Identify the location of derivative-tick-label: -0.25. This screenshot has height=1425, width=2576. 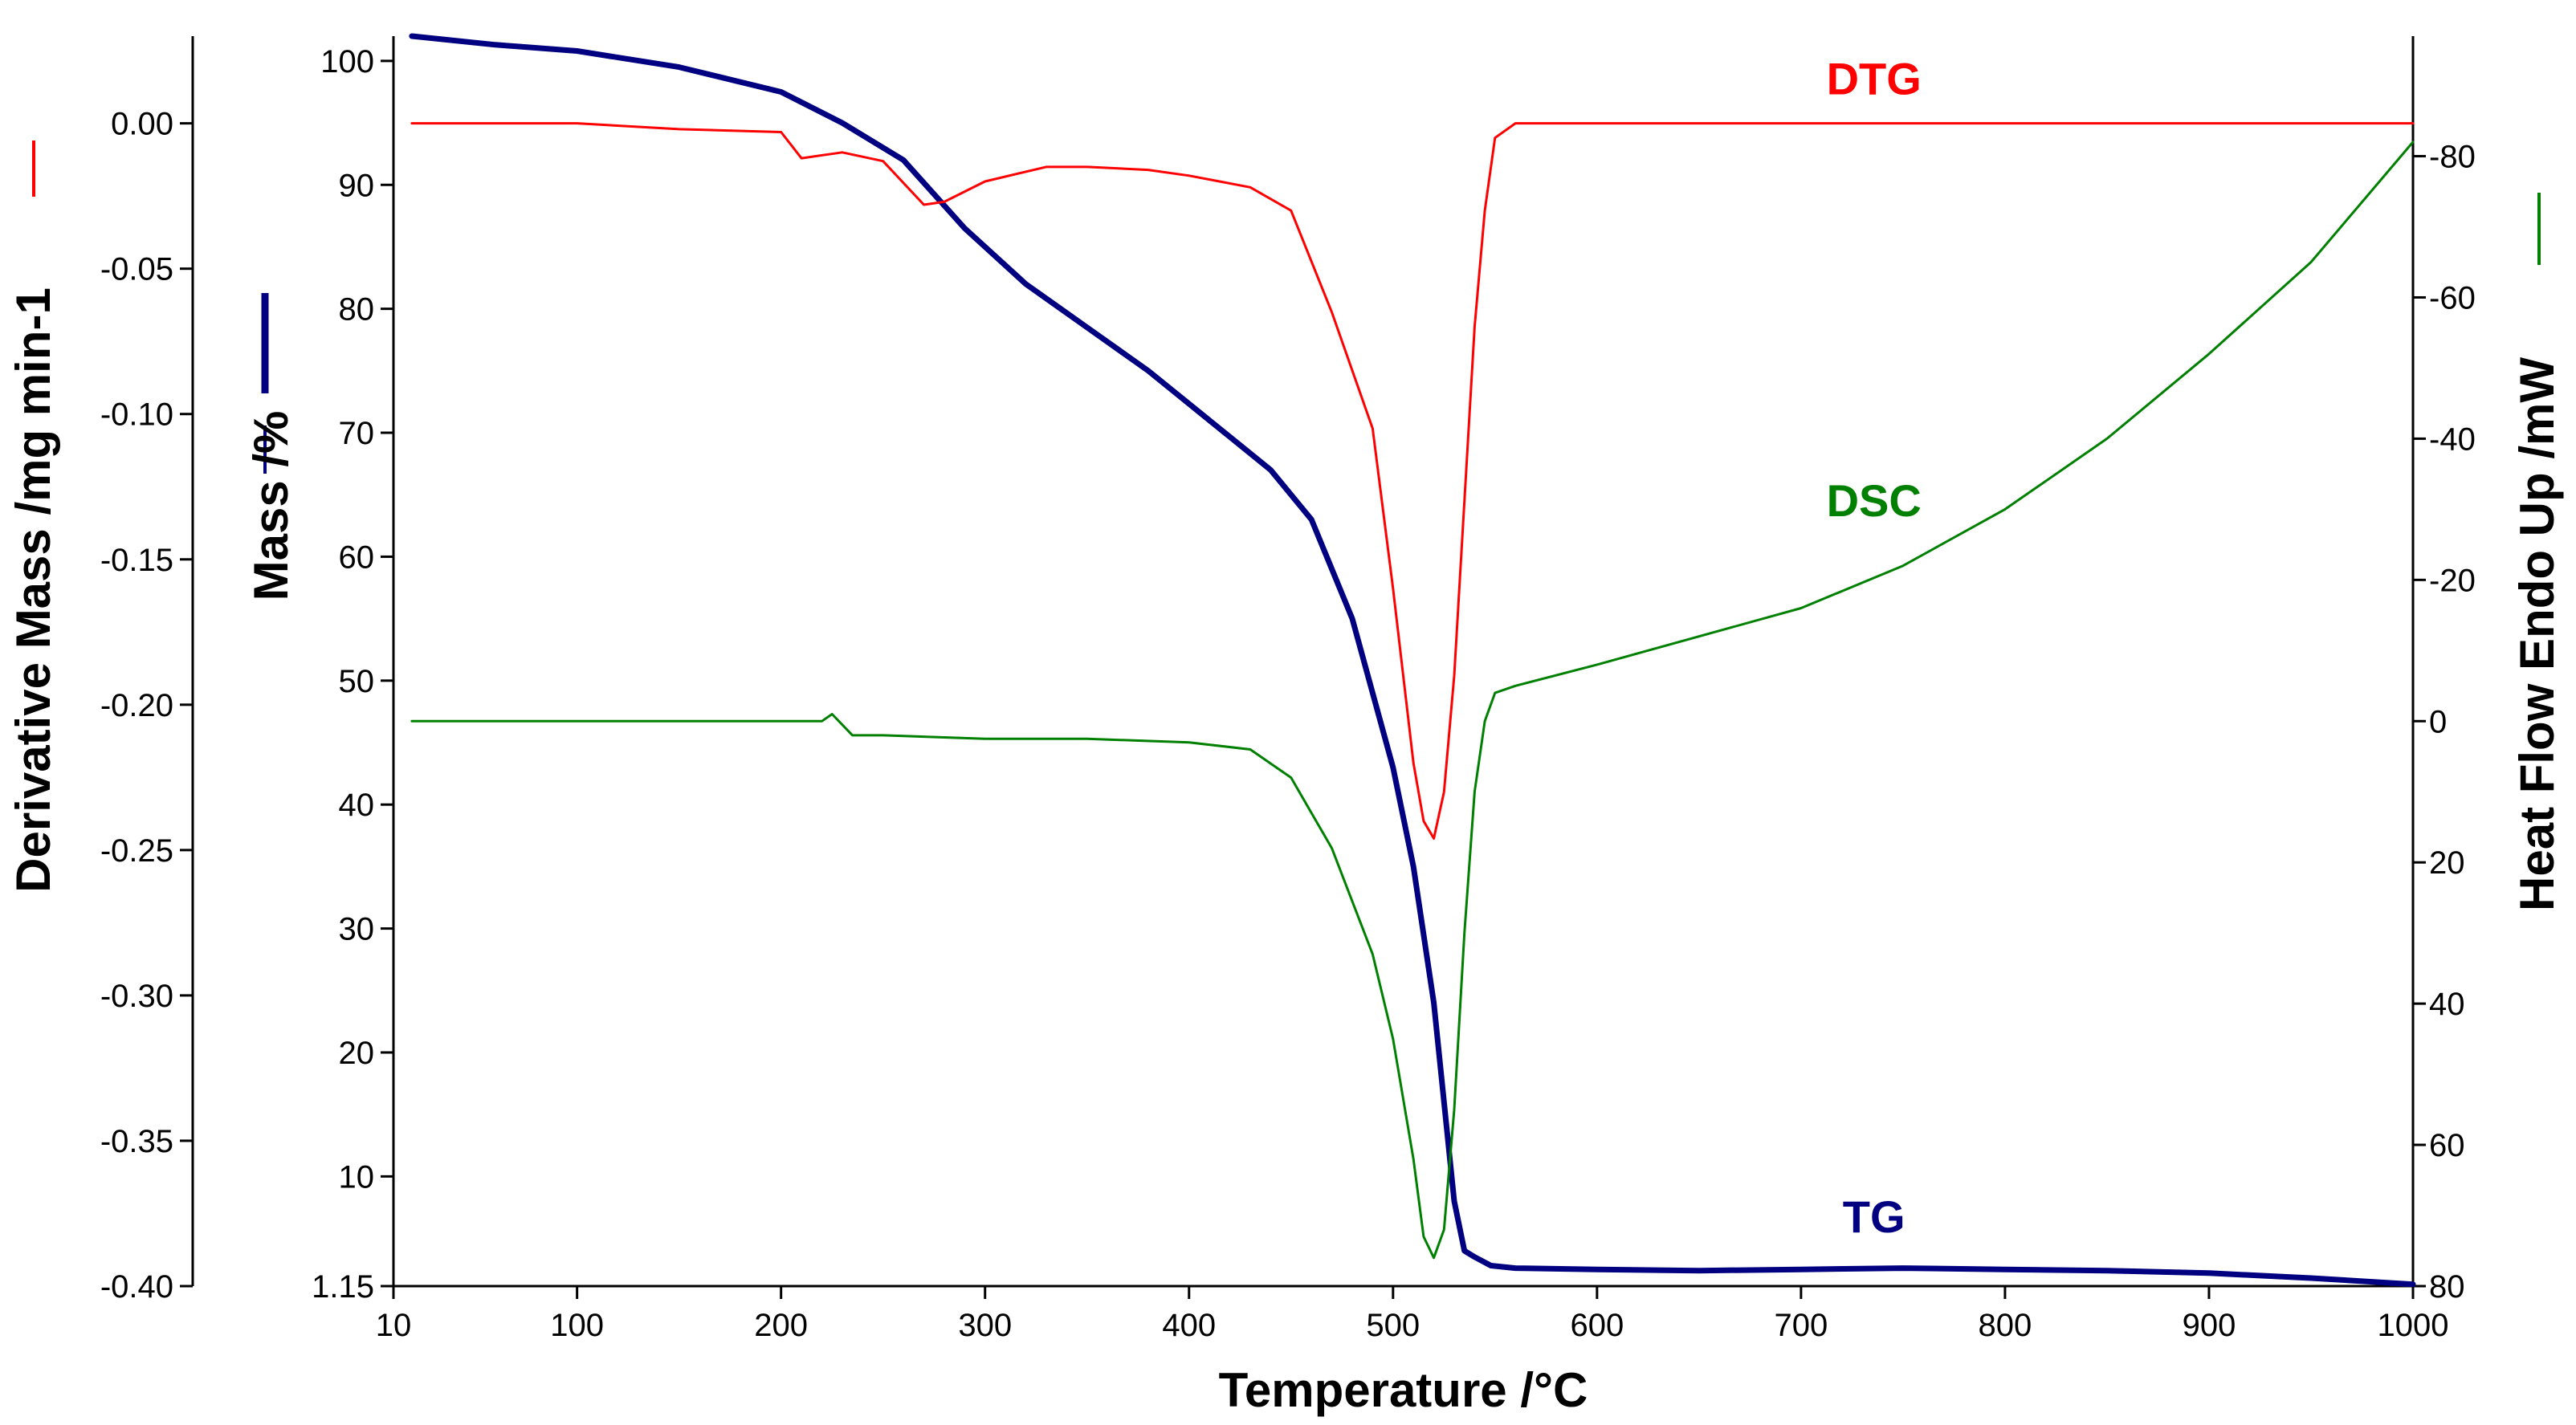
(136, 851).